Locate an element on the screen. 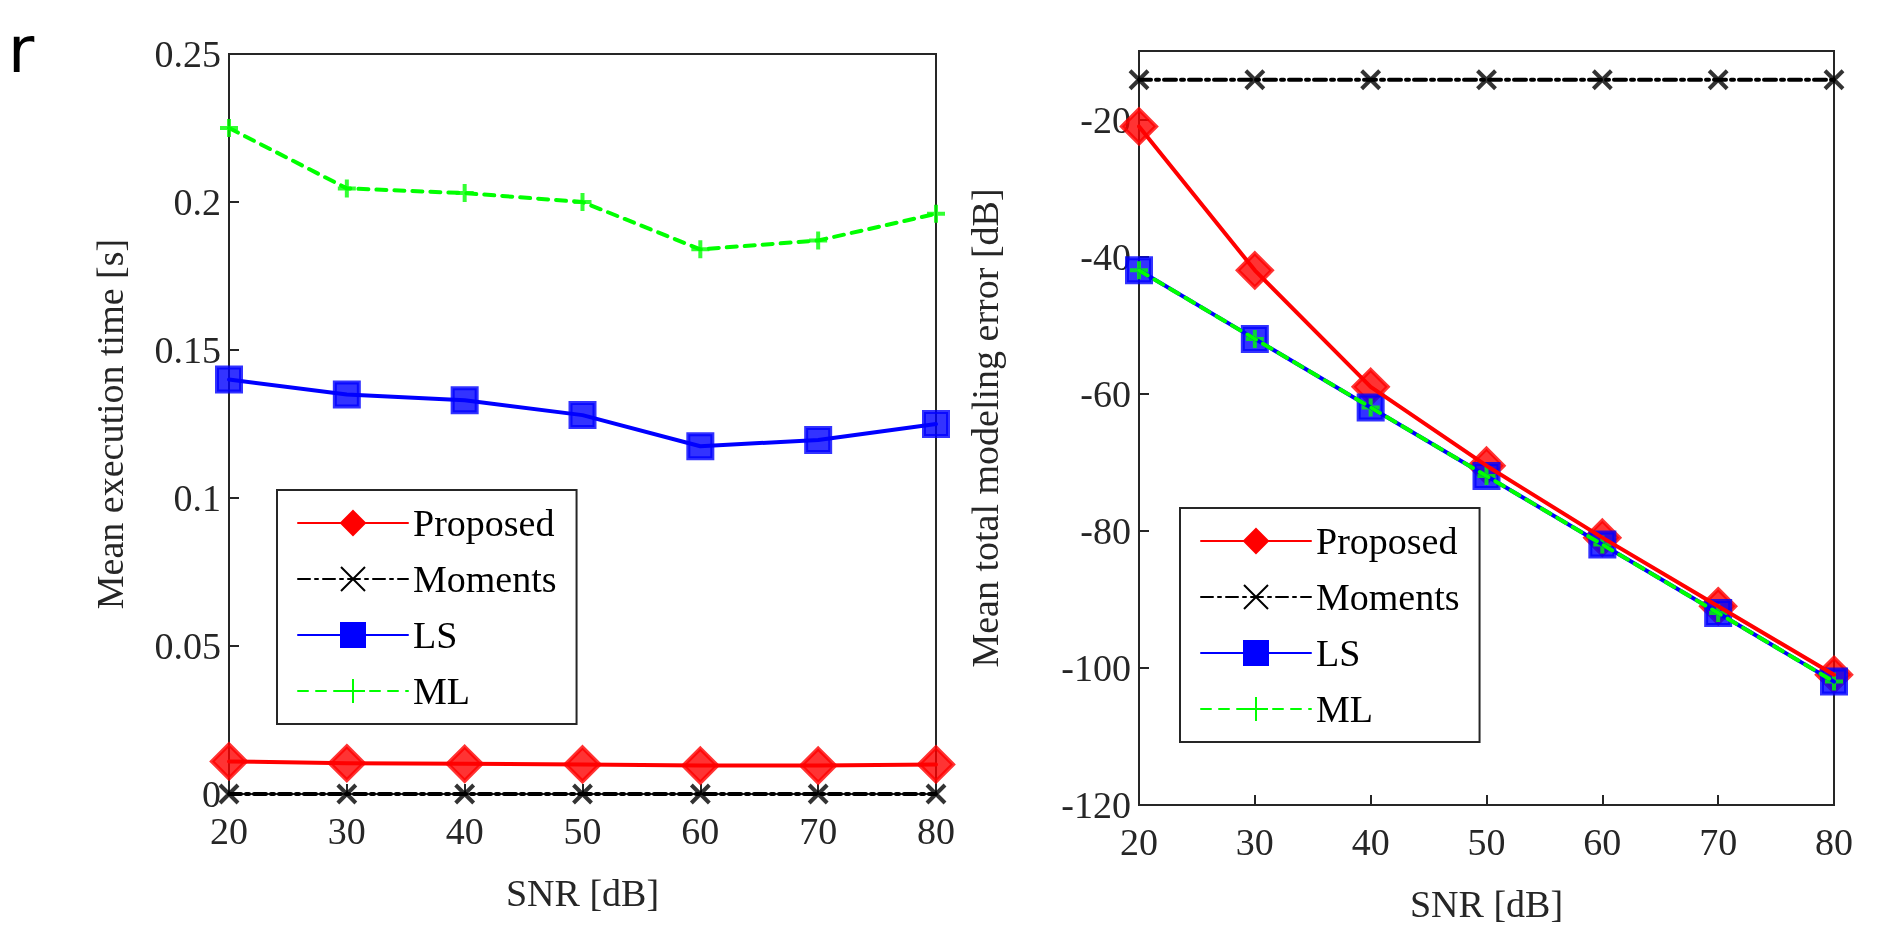 This screenshot has width=1903, height=936. y-tick-label: -20 is located at coordinates (1105, 119).